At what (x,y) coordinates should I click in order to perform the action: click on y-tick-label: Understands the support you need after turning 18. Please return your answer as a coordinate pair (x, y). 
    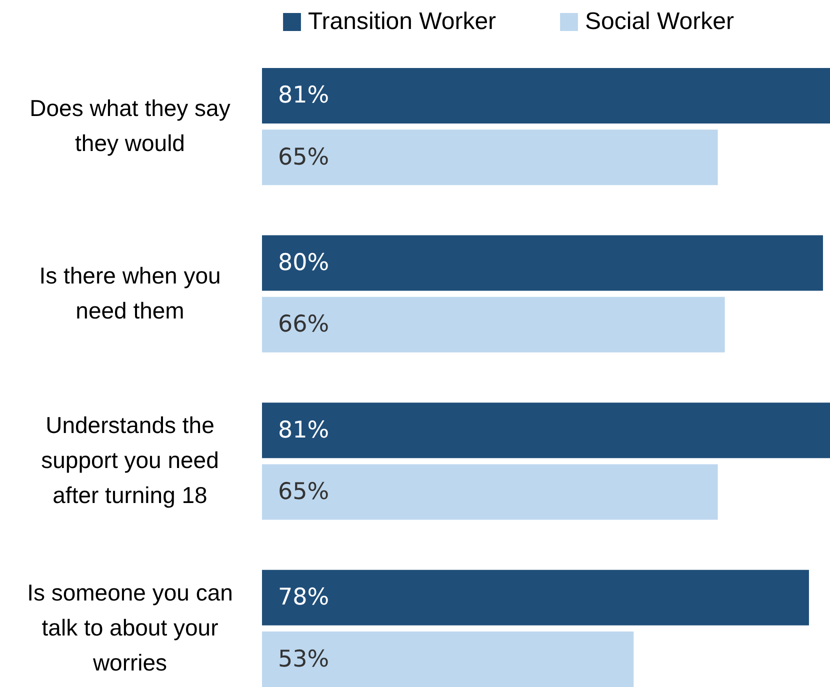
    Looking at the image, I should click on (130, 460).